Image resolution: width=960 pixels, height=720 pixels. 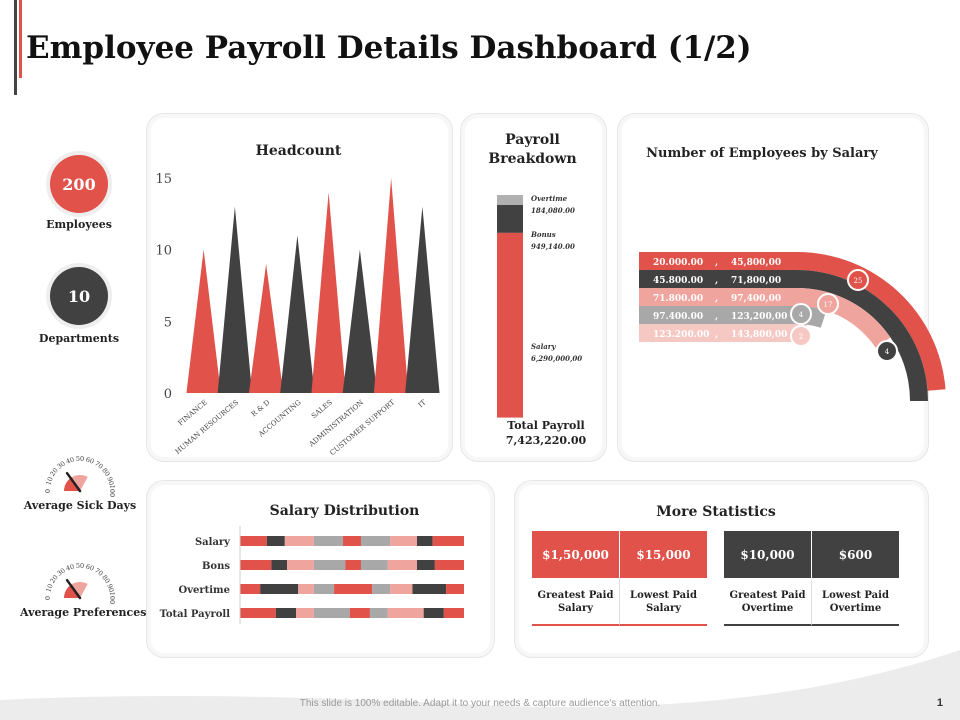 I want to click on distribution-row-label: Bons, so click(x=216, y=566).